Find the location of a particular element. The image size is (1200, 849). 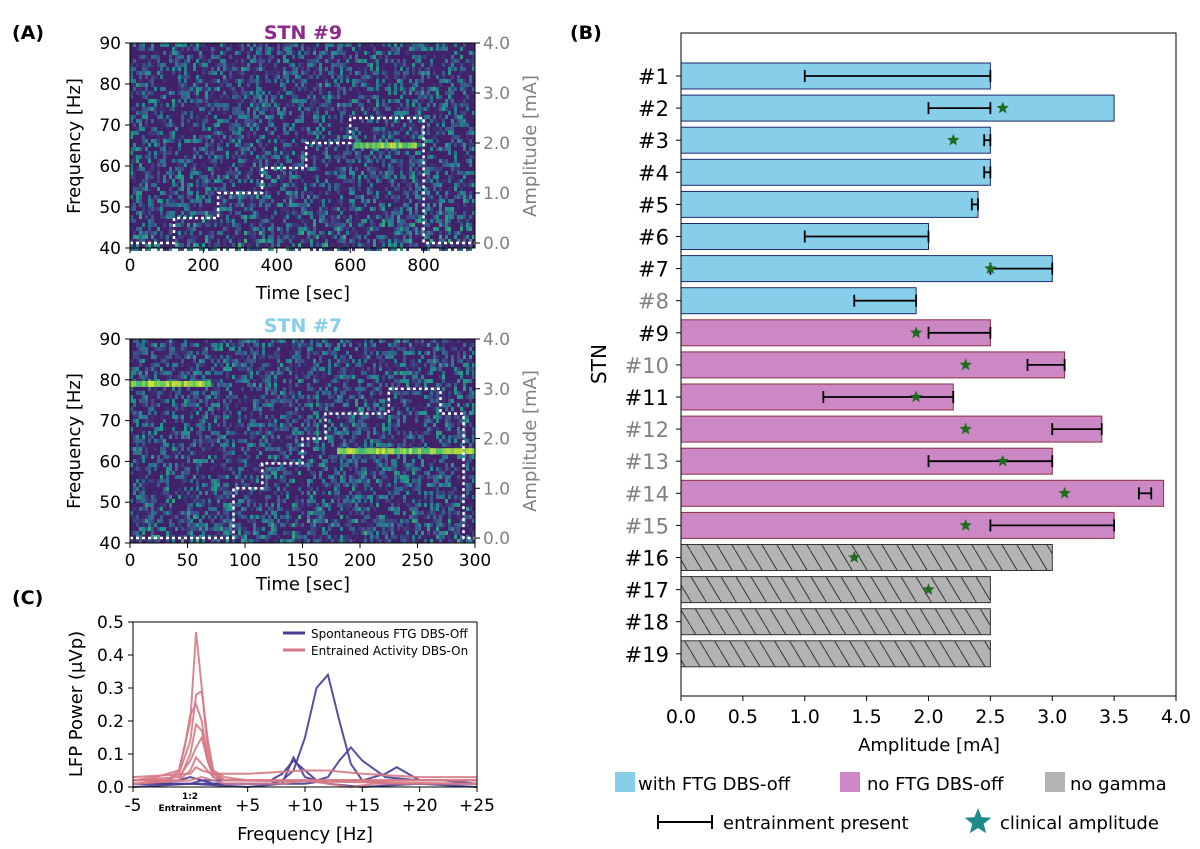

x-tick-label: 400 is located at coordinates (277, 266).